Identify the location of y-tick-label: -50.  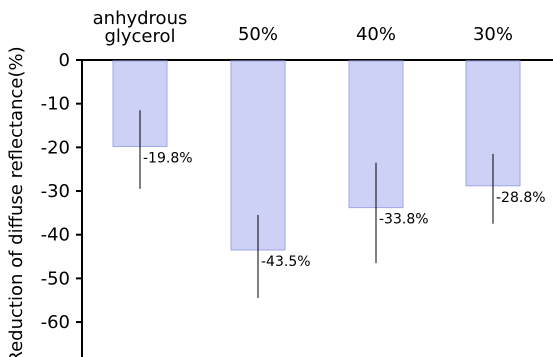
(55, 278).